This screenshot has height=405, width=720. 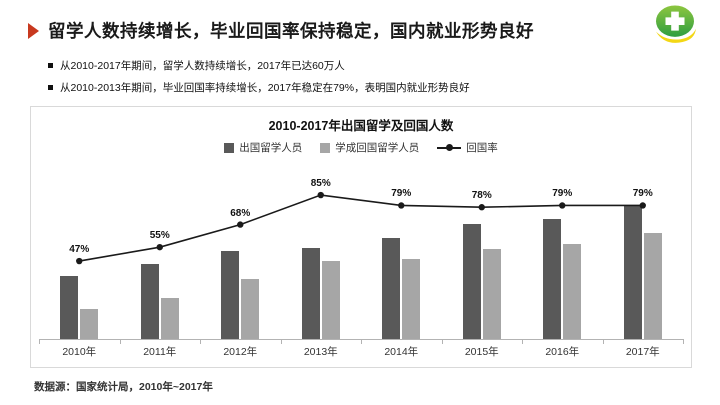 What do you see at coordinates (401, 352) in the screenshot?
I see `x-axis-label: 2014年` at bounding box center [401, 352].